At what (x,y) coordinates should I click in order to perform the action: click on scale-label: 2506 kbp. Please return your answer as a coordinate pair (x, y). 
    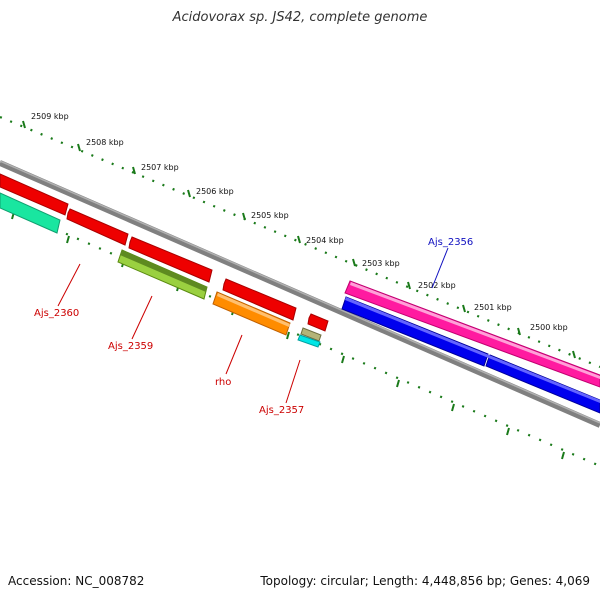
    Looking at the image, I should click on (215, 191).